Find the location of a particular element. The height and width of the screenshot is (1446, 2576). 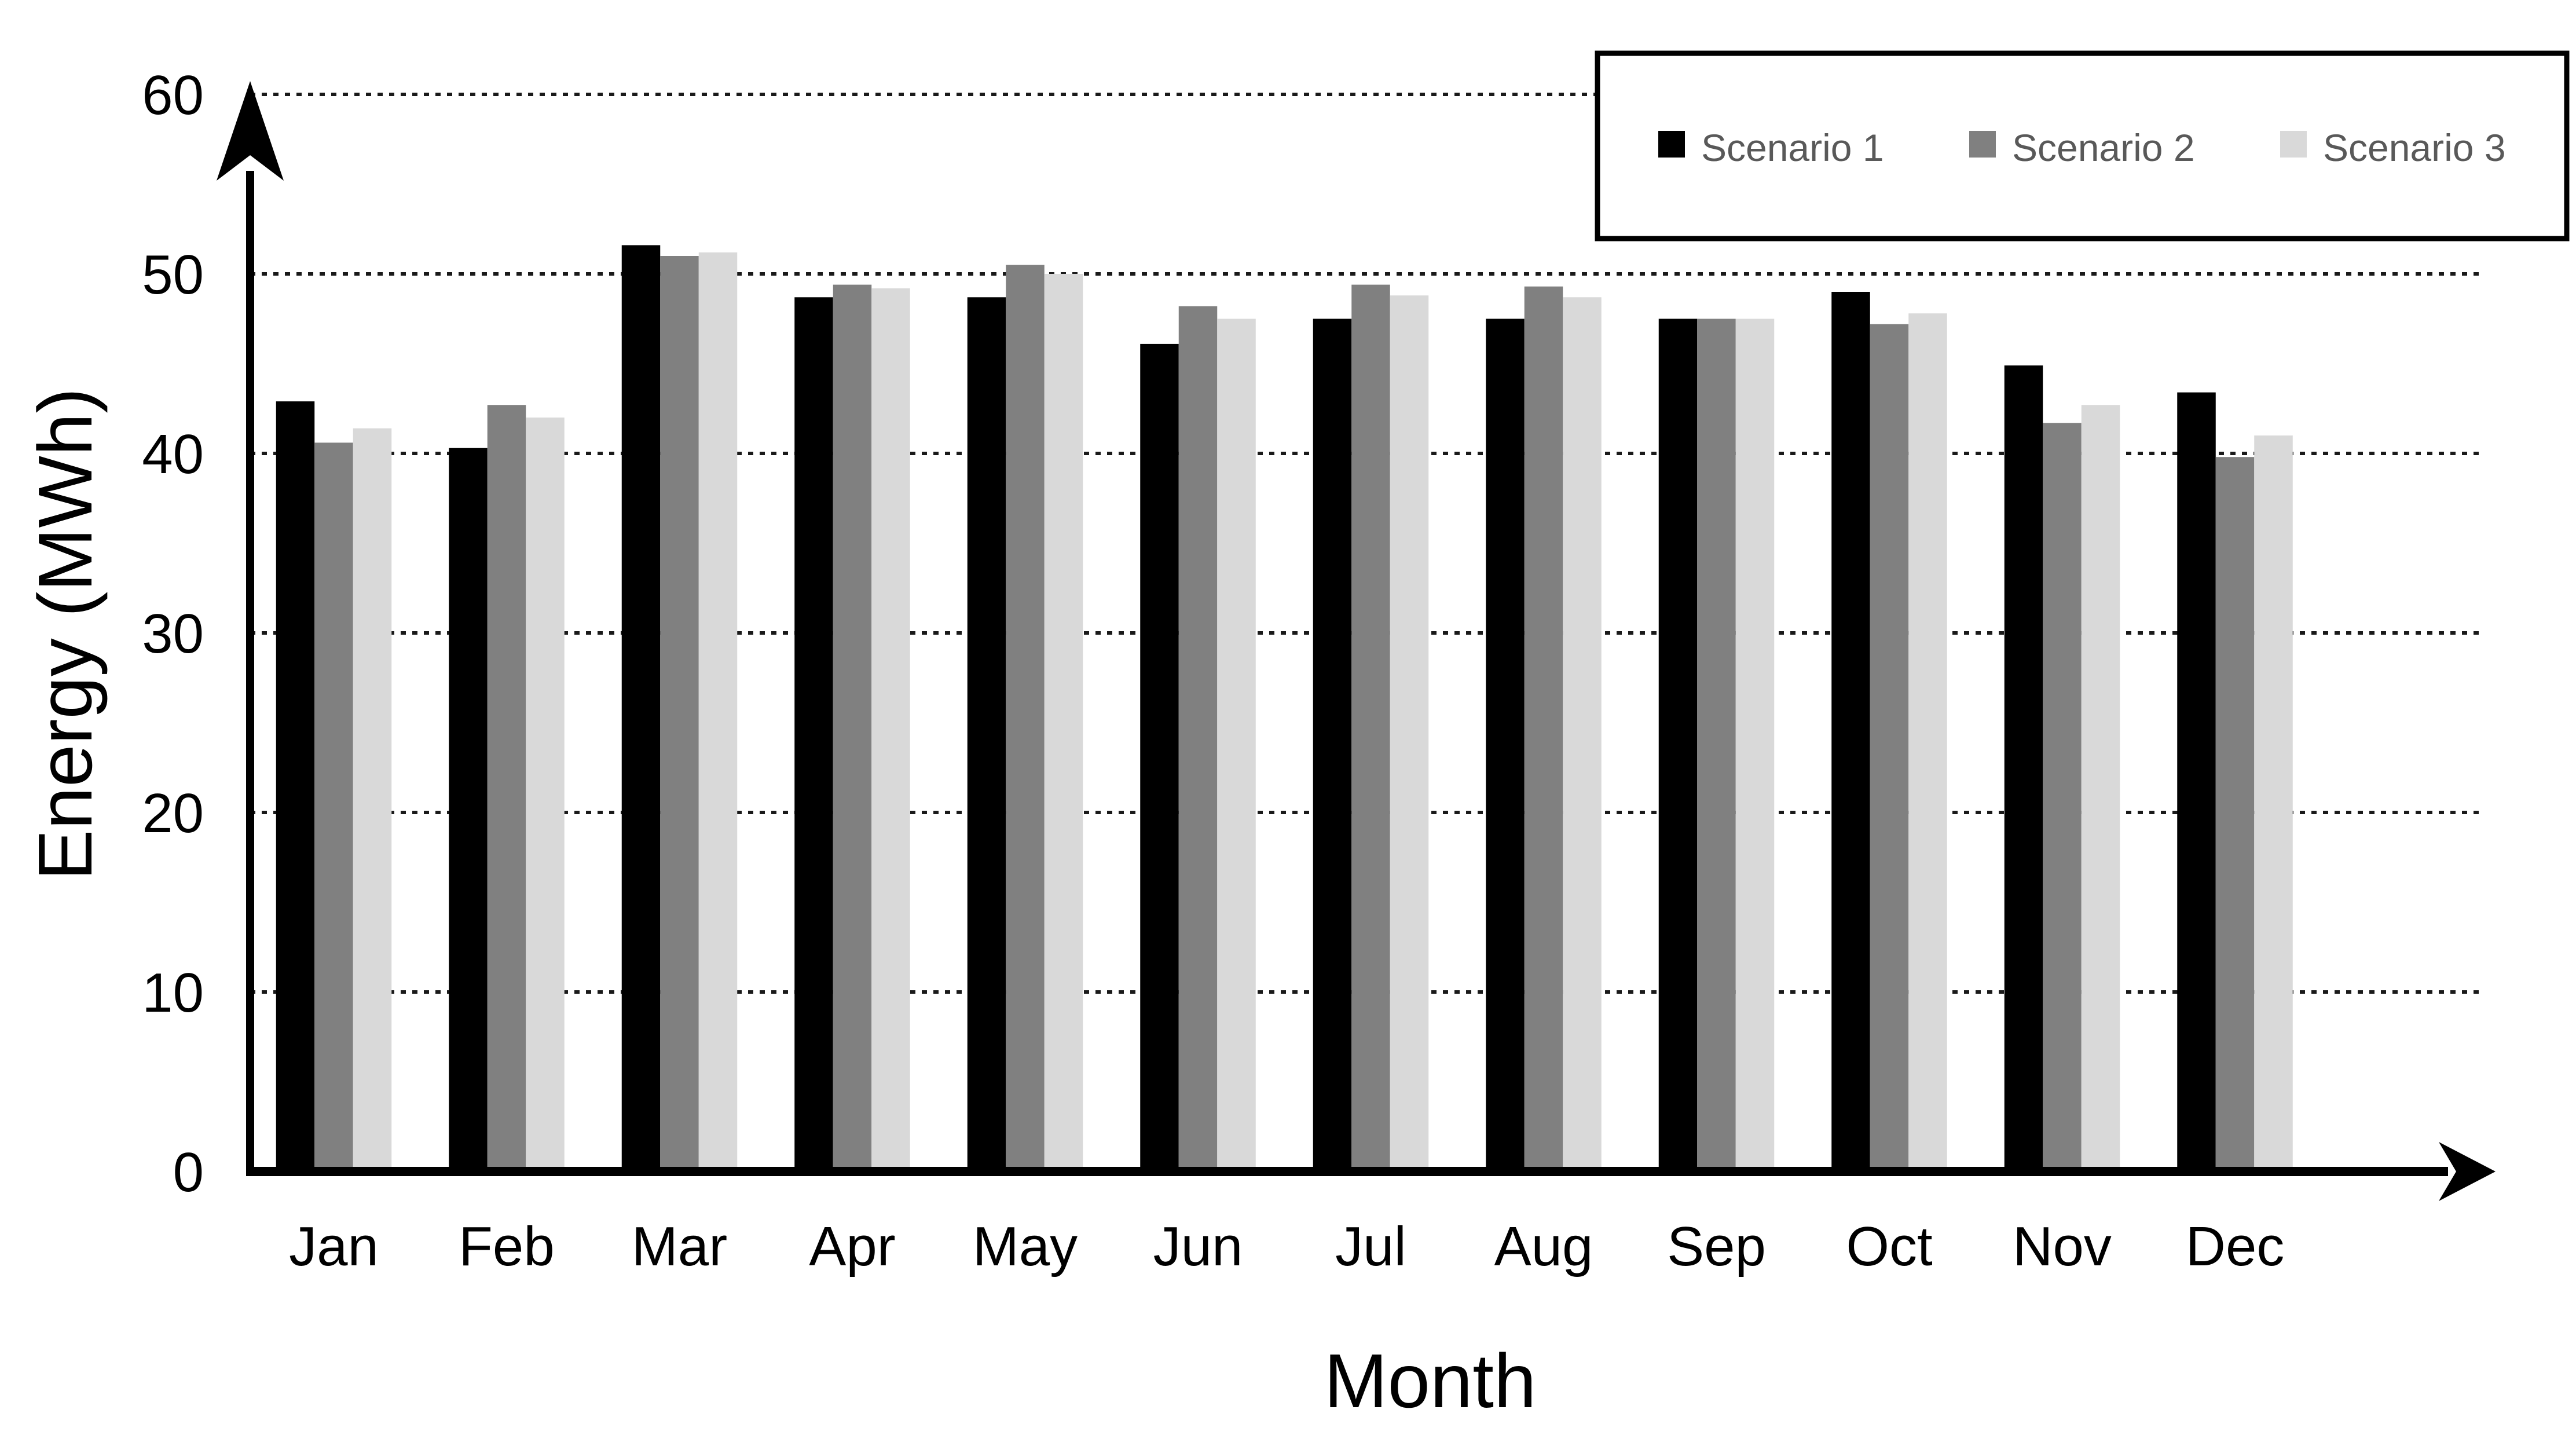

bar-scenario-2-jan is located at coordinates (333, 807).